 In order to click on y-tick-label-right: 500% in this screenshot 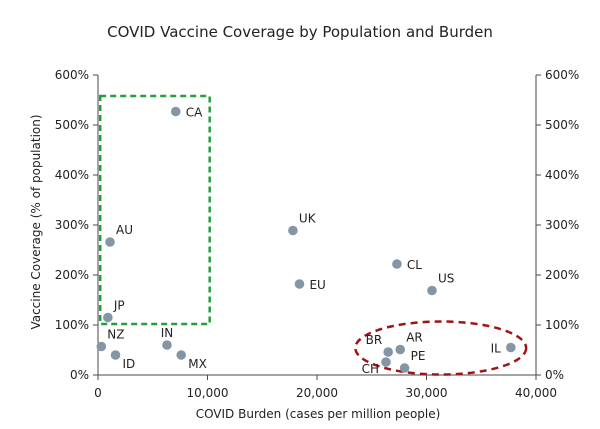, I will do `click(562, 125)`.